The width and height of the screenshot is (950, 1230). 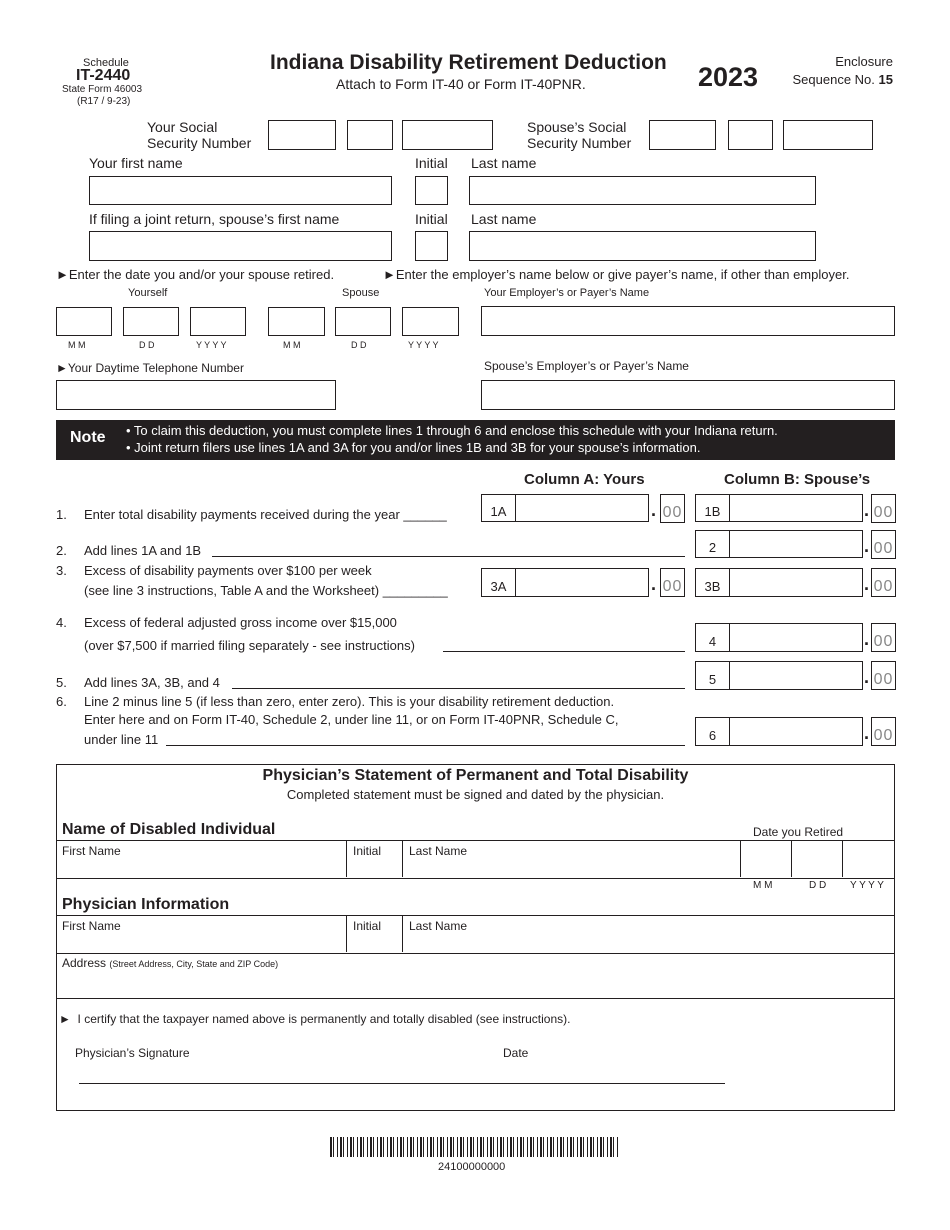 I want to click on line-6-text-3: under line 11, so click(x=121, y=739).